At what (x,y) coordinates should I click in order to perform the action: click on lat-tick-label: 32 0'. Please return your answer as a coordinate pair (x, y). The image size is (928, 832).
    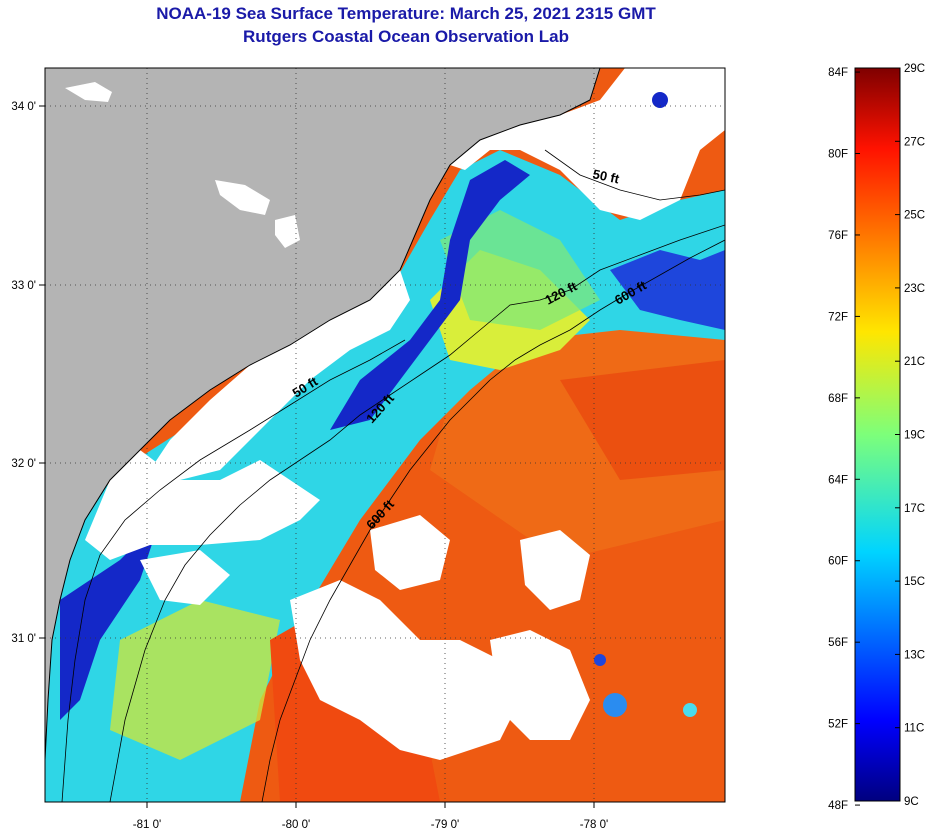
    Looking at the image, I should click on (23, 464).